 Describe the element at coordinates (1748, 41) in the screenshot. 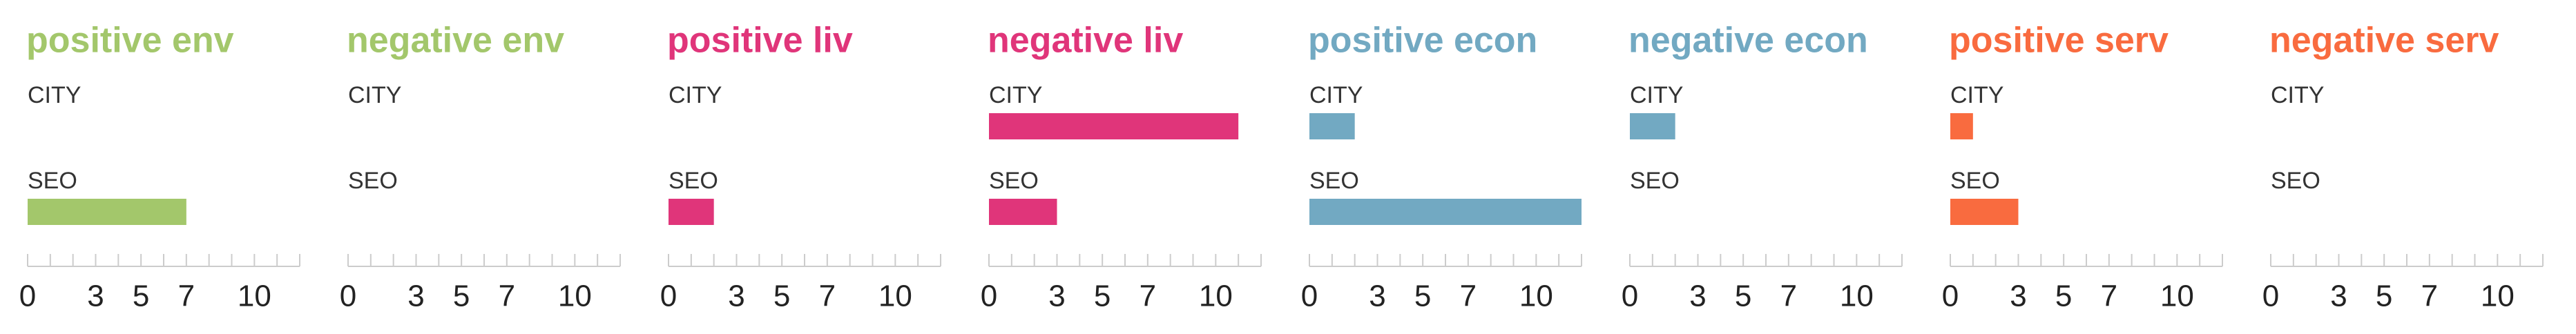

I see `panel-title: negative econ` at that location.